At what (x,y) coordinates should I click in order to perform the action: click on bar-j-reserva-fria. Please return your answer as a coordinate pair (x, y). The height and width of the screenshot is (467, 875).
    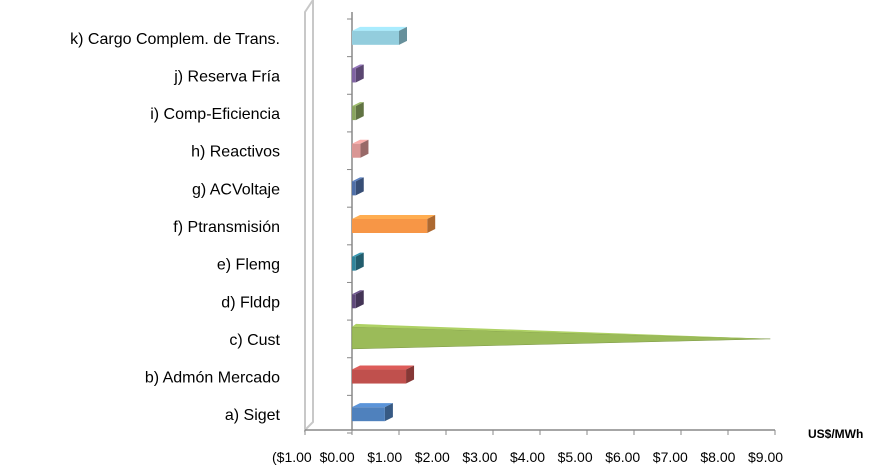
    Looking at the image, I should click on (358, 73).